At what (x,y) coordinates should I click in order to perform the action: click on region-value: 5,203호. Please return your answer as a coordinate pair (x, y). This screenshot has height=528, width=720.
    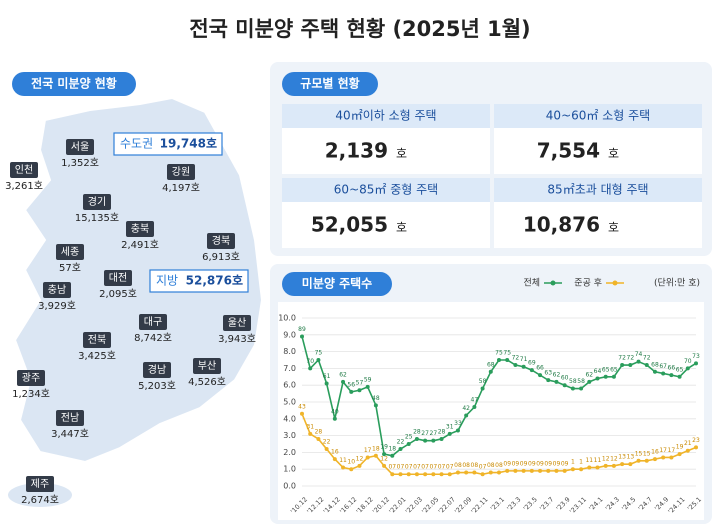
    Looking at the image, I should click on (157, 386).